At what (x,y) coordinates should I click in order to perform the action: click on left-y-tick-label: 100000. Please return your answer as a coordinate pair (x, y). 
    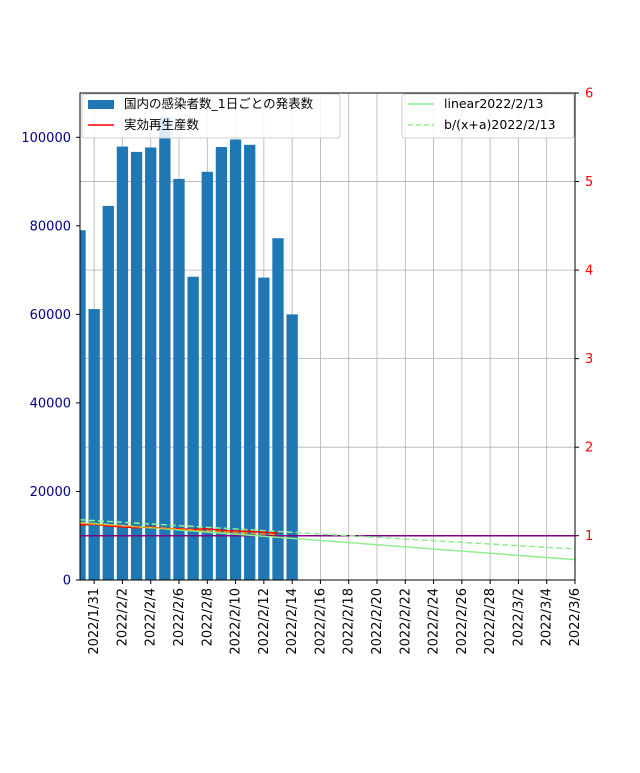
    Looking at the image, I should click on (46, 138).